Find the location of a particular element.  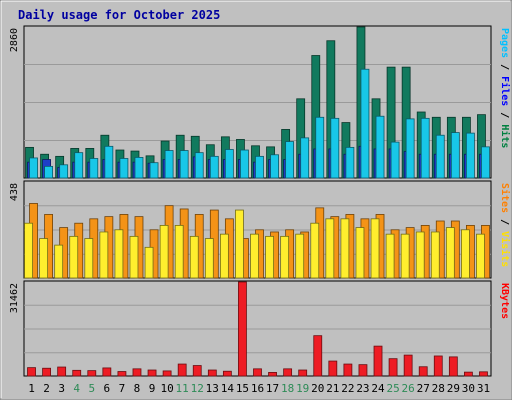

x-tick-label: 12 is located at coordinates (197, 388).